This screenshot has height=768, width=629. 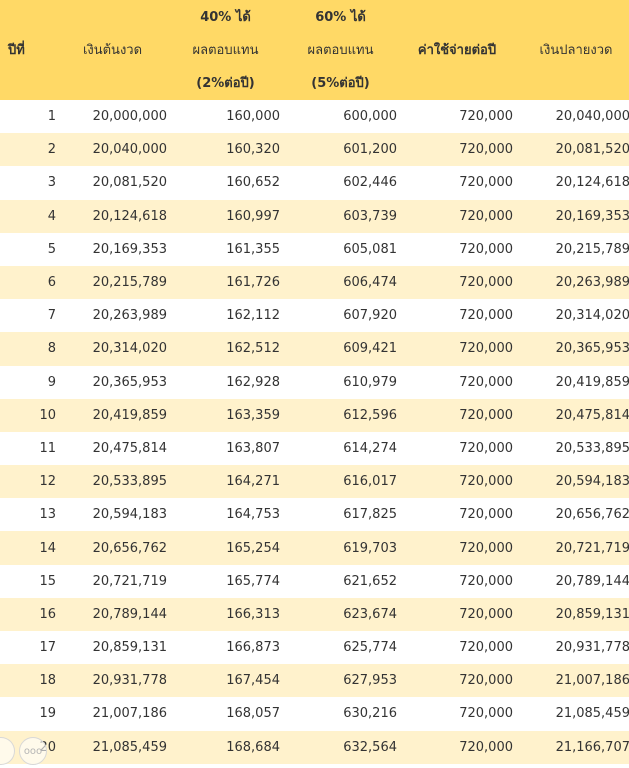 What do you see at coordinates (253, 747) in the screenshot?
I see `return-2pct-cell: 168,684` at bounding box center [253, 747].